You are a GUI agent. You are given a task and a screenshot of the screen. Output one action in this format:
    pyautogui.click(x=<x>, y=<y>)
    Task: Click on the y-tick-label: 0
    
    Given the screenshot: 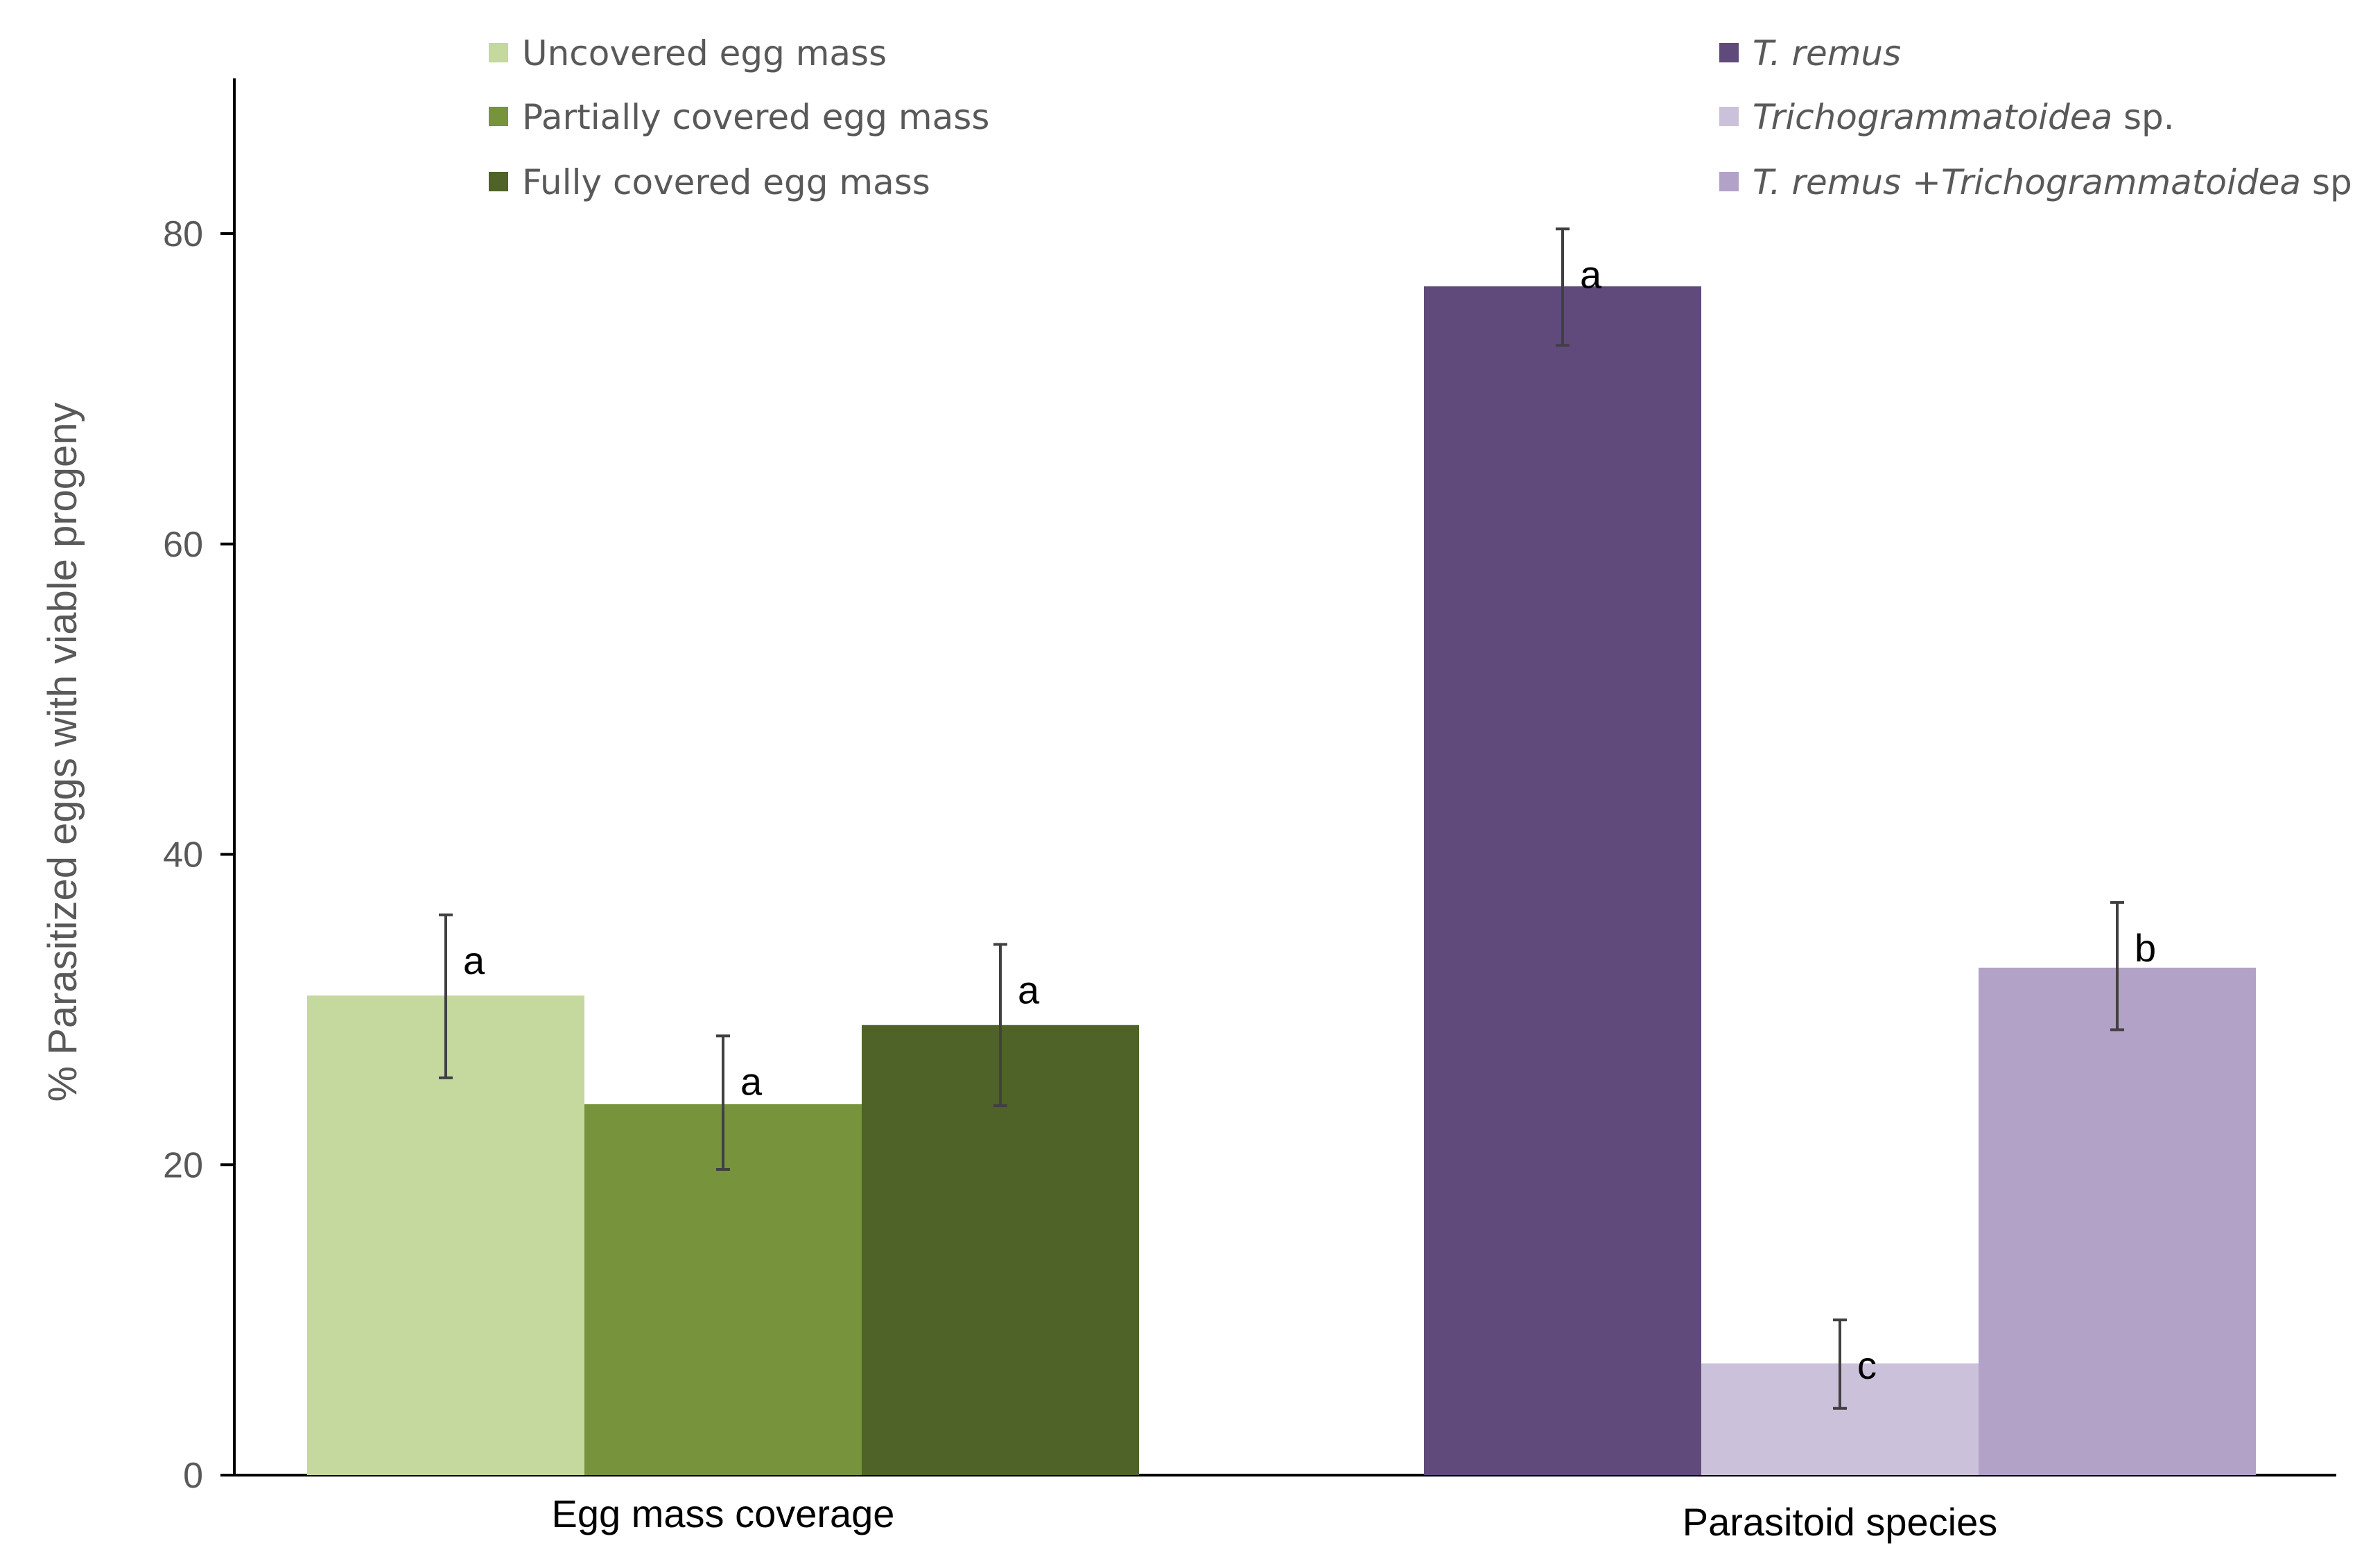 What is the action you would take?
    pyautogui.click(x=193, y=1476)
    